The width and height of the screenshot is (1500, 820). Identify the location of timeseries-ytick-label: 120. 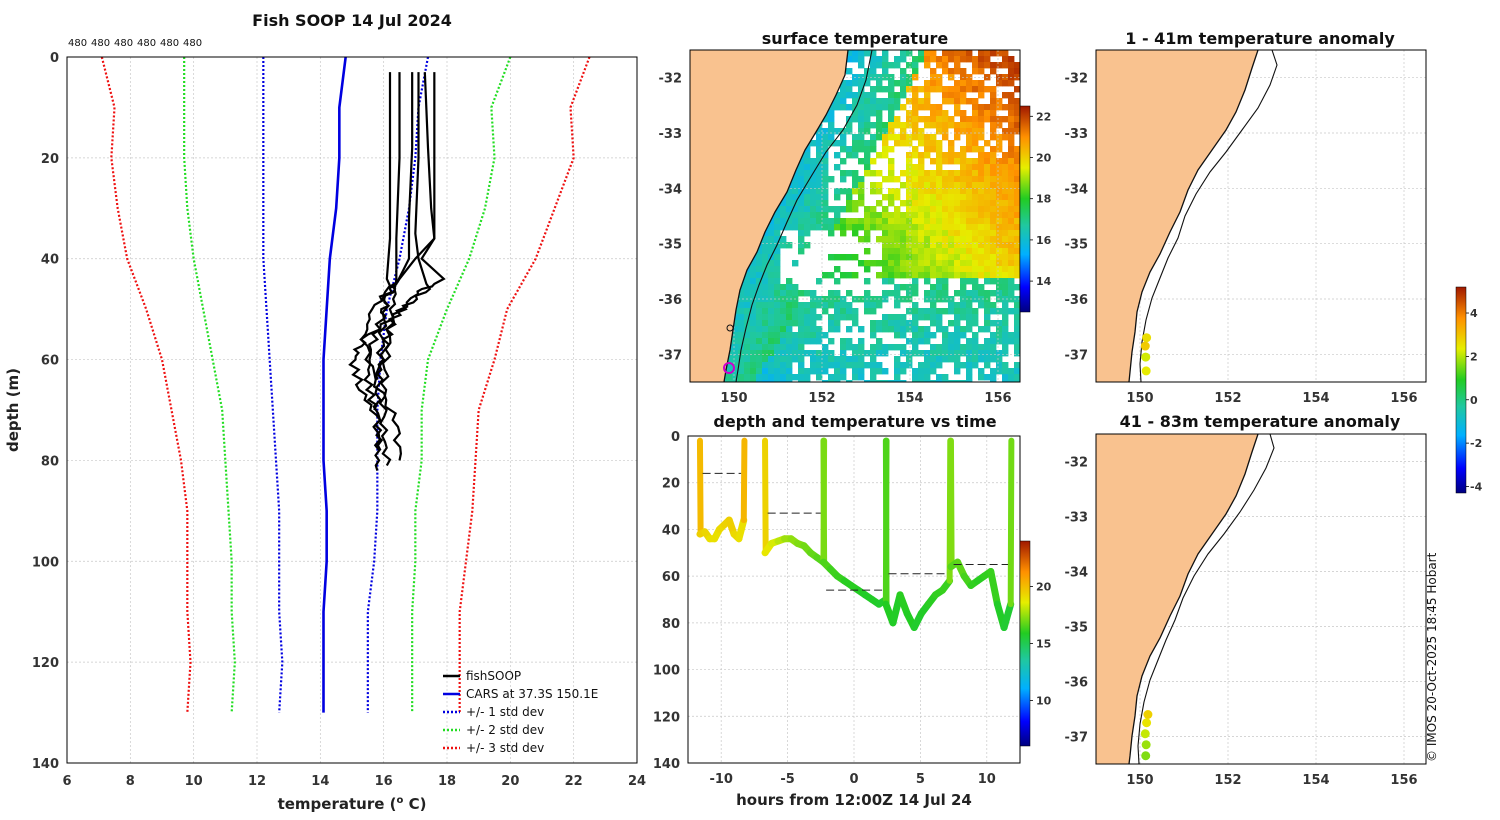
(666, 717).